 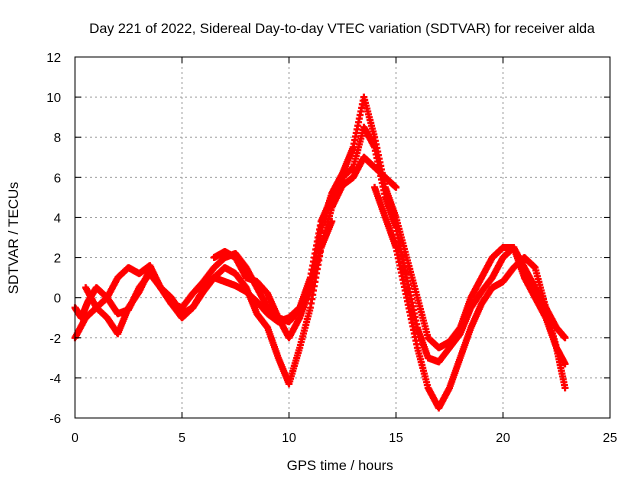 What do you see at coordinates (55, 338) in the screenshot?
I see `y-tick-label: -2` at bounding box center [55, 338].